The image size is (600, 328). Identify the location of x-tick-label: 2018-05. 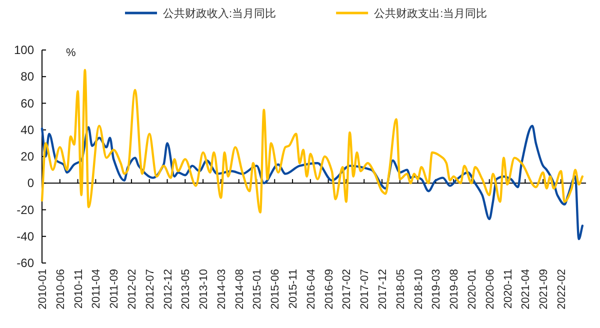
(400, 289).